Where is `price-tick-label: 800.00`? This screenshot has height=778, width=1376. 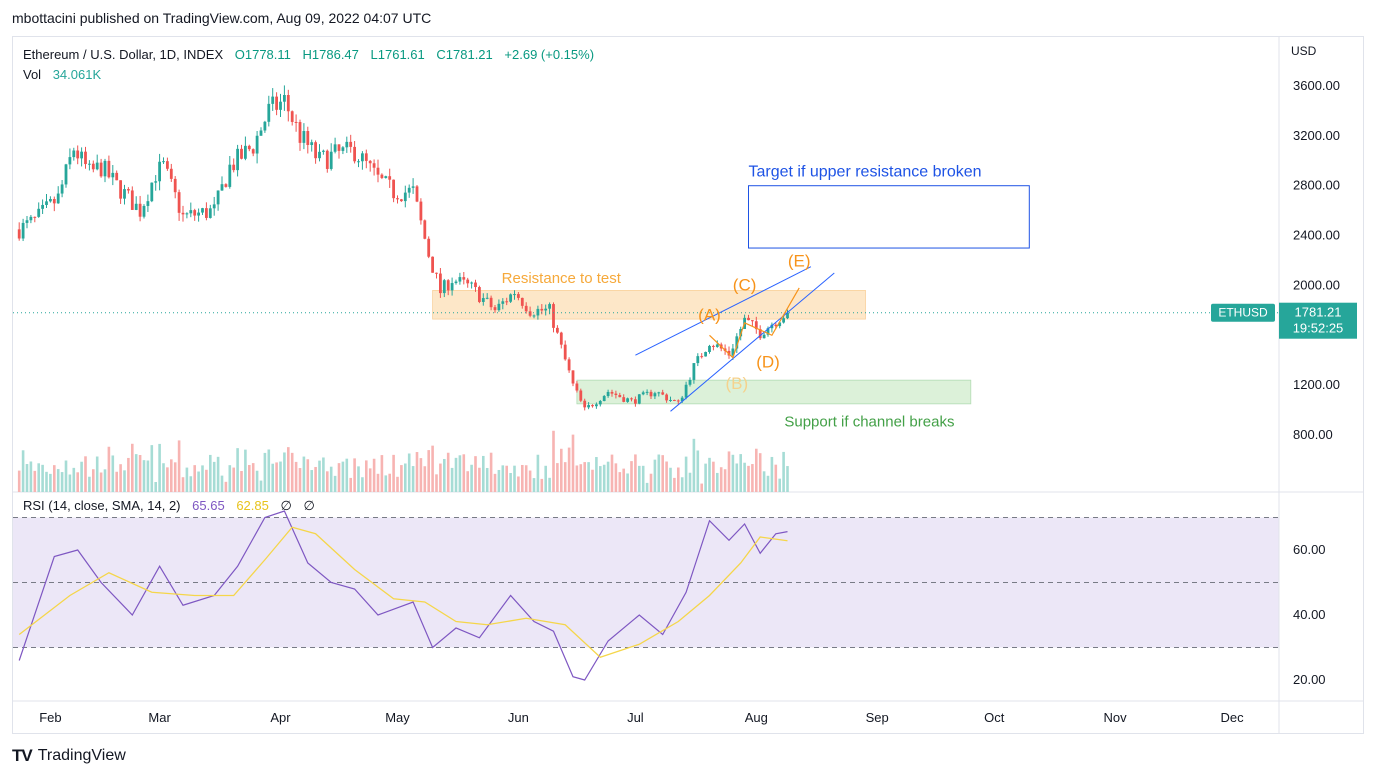
price-tick-label: 800.00 is located at coordinates (1313, 434).